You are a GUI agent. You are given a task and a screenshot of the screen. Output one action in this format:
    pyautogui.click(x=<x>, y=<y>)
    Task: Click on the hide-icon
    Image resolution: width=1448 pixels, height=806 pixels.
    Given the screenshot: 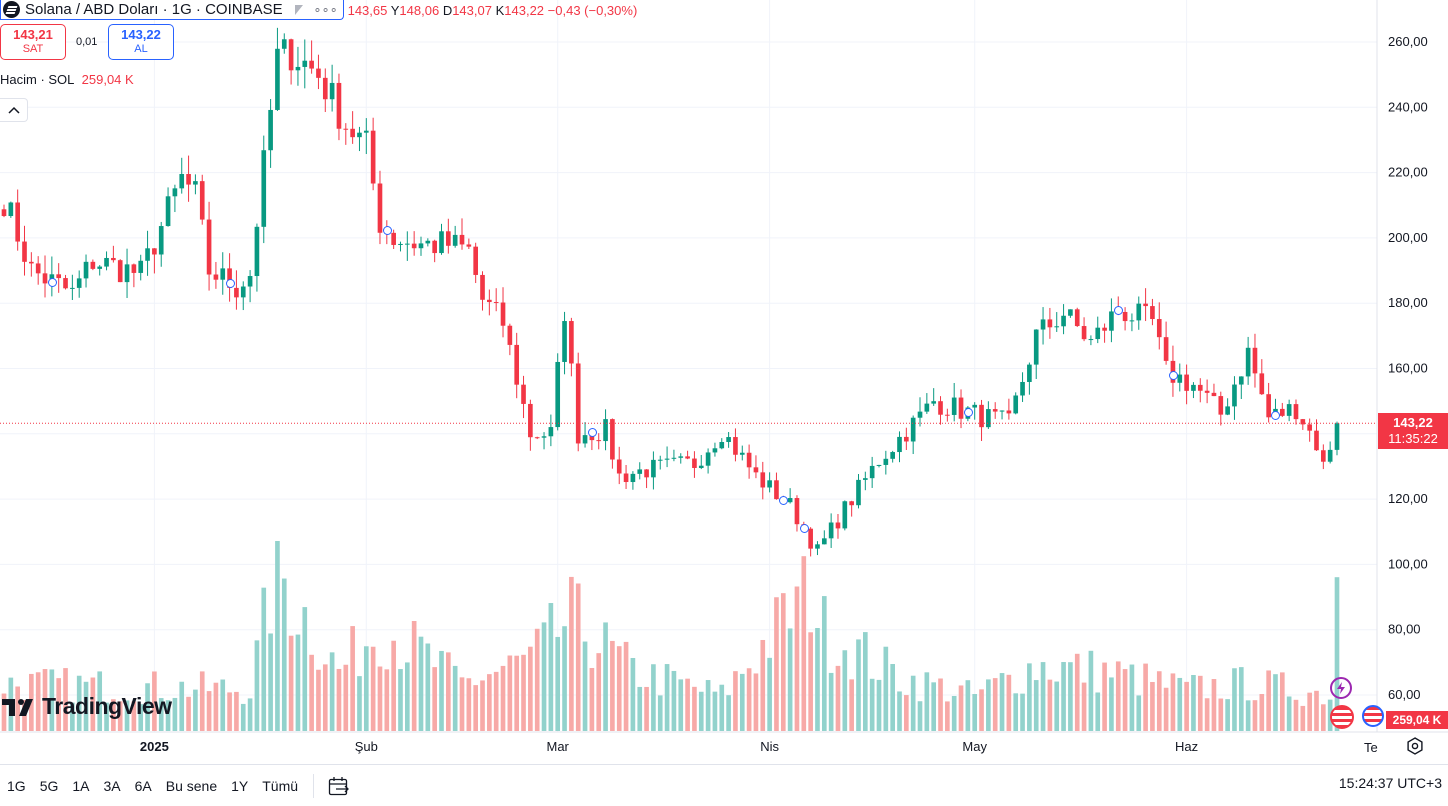 What is the action you would take?
    pyautogui.click(x=299, y=10)
    